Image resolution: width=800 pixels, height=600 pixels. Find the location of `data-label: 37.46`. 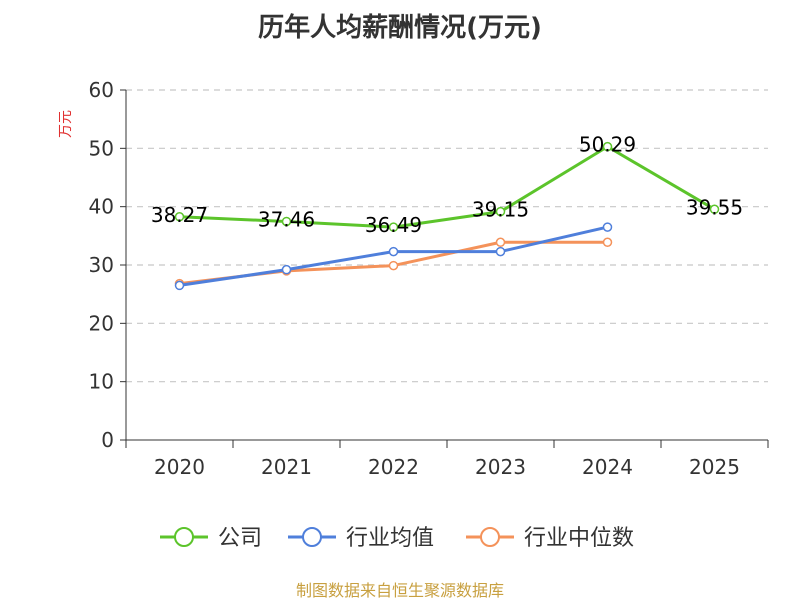

data-label: 37.46 is located at coordinates (286, 219).